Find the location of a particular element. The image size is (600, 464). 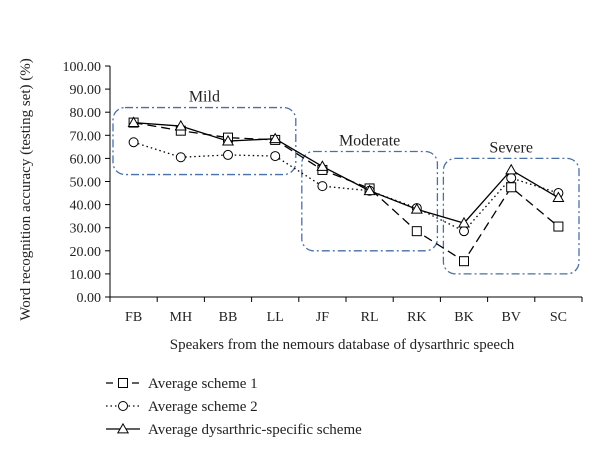

triangle-point-RK is located at coordinates (416, 208).